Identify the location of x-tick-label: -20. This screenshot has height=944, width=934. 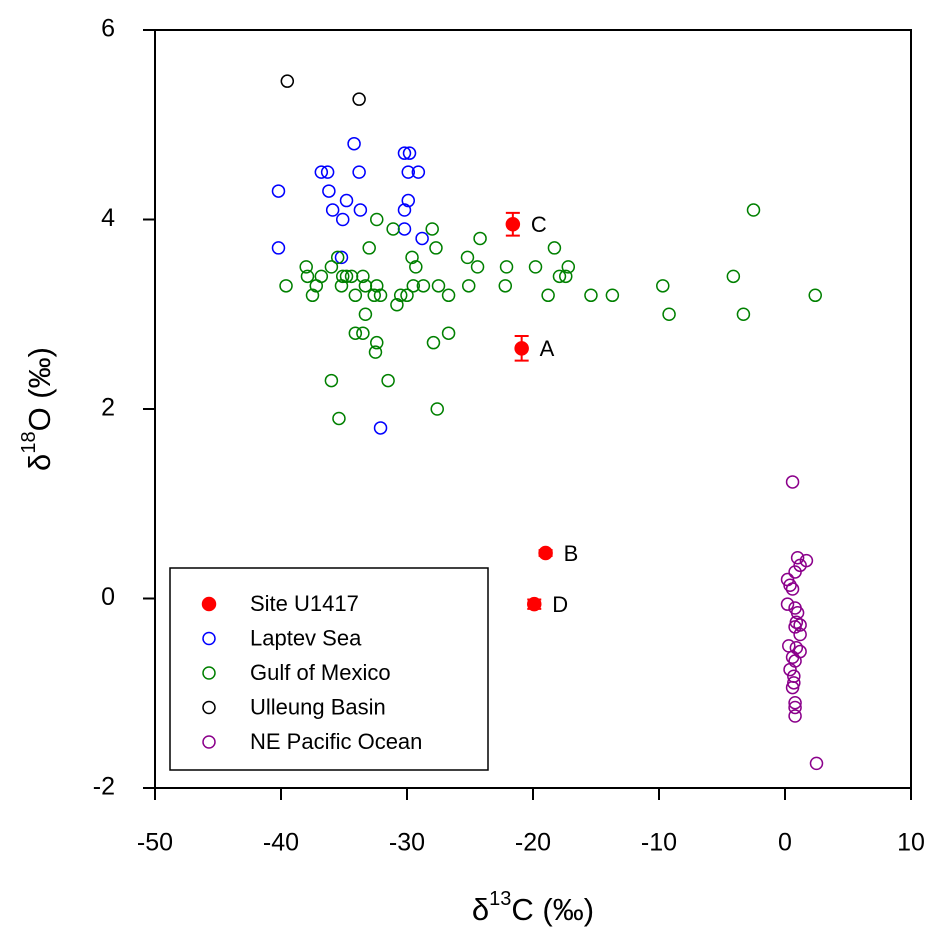
(533, 843).